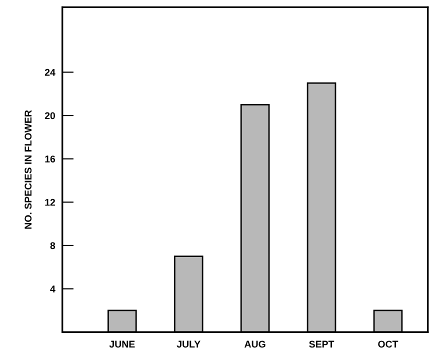  Describe the element at coordinates (188, 344) in the screenshot. I see `x-tick-label: JULY` at that location.